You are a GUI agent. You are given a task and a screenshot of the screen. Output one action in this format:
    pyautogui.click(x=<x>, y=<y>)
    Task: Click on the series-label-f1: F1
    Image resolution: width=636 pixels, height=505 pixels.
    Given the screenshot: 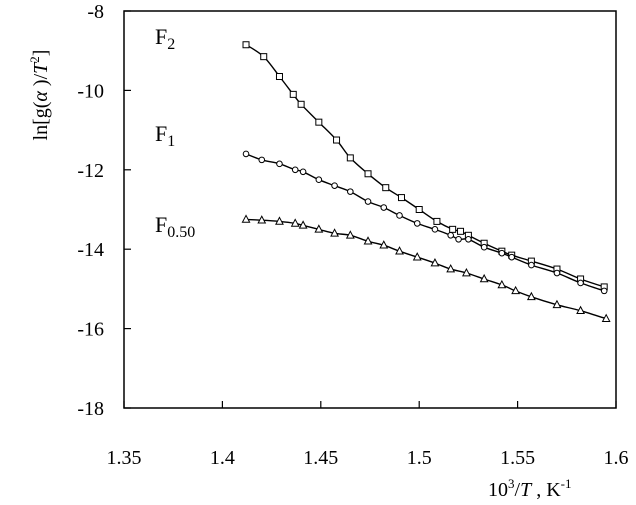 What is the action you would take?
    pyautogui.click(x=165, y=135)
    